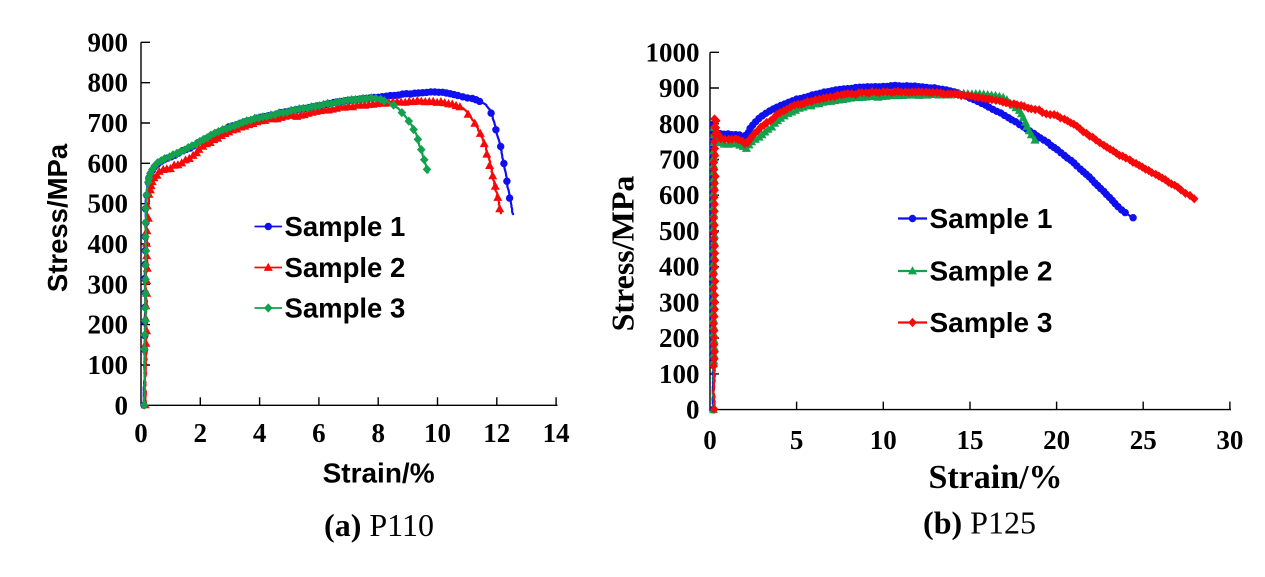  Describe the element at coordinates (378, 433) in the screenshot. I see `svg-text: 8` at that location.